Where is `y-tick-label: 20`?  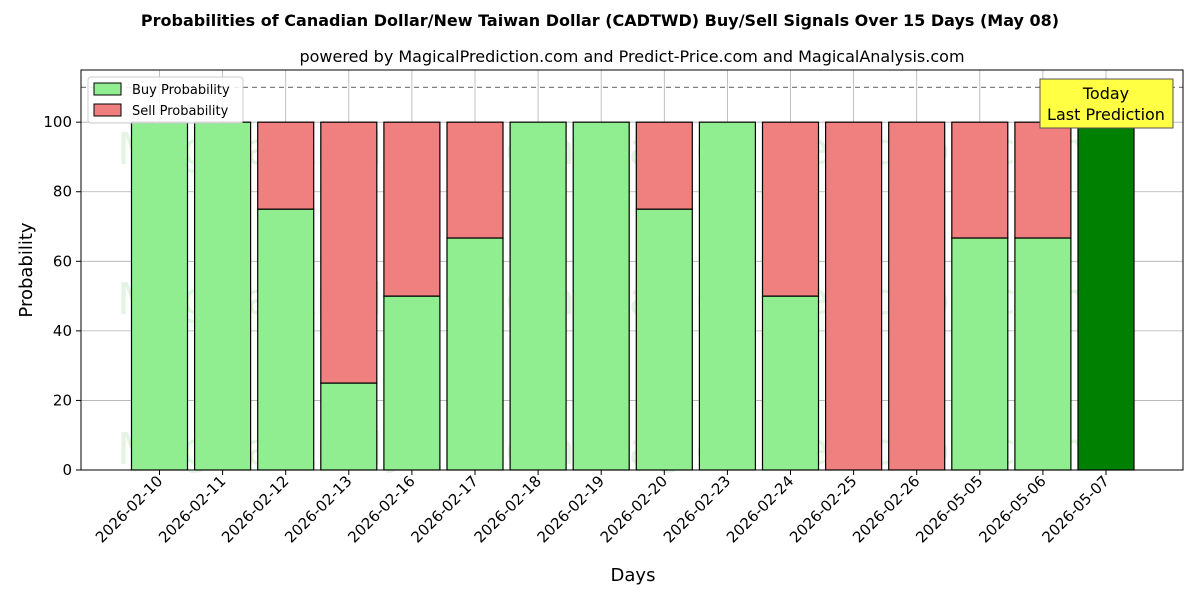
y-tick-label: 20 is located at coordinates (62, 400).